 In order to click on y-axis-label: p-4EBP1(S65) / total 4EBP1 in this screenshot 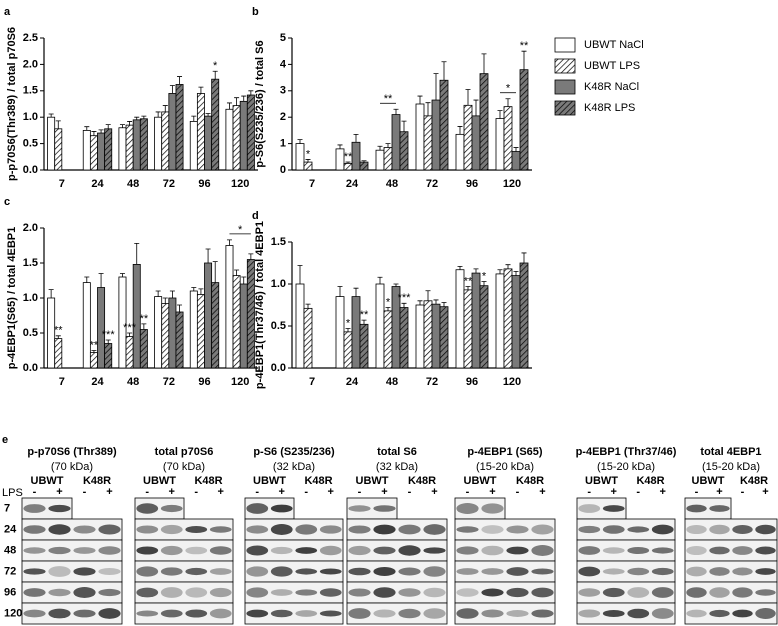, I will do `click(12, 298)`.